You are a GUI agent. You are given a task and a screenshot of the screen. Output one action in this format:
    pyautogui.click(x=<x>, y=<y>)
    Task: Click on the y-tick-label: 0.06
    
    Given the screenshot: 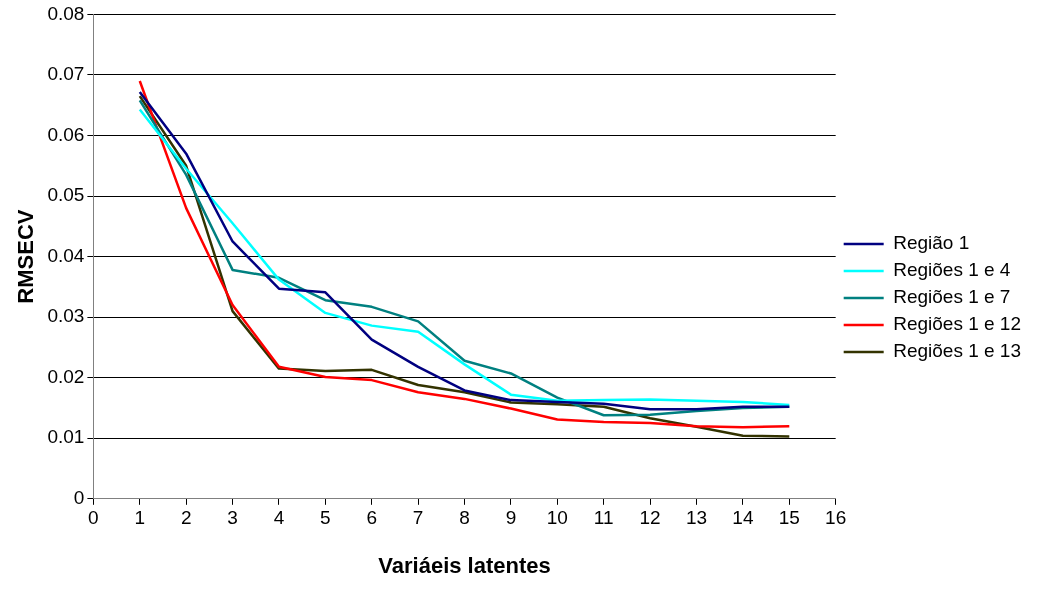 What is the action you would take?
    pyautogui.click(x=66, y=134)
    